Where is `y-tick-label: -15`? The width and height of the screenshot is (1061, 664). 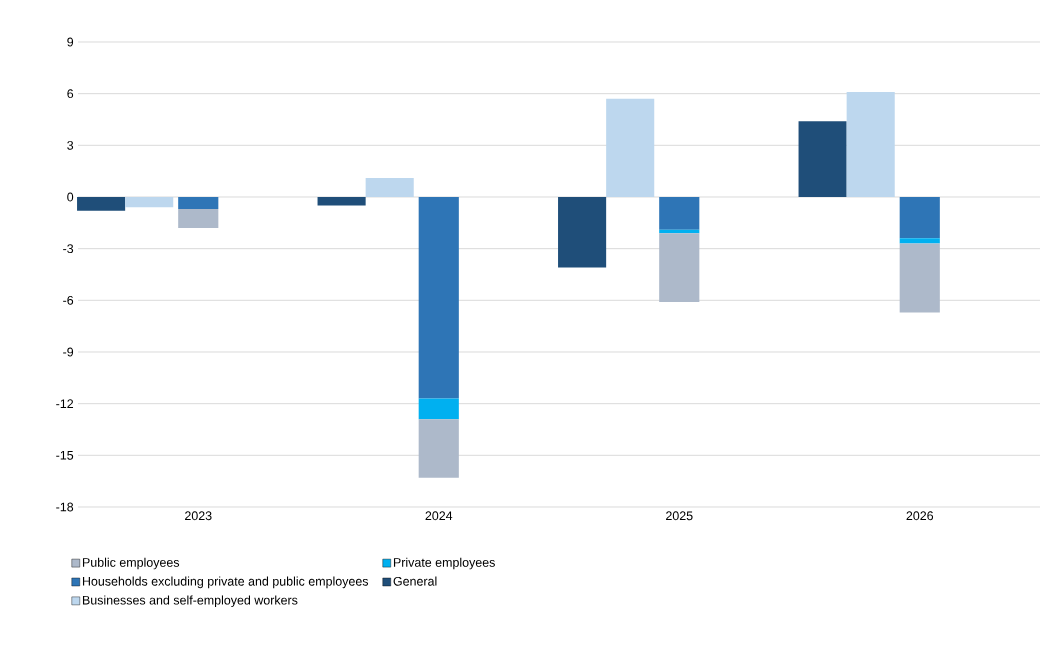
y-tick-label: -15 is located at coordinates (65, 455).